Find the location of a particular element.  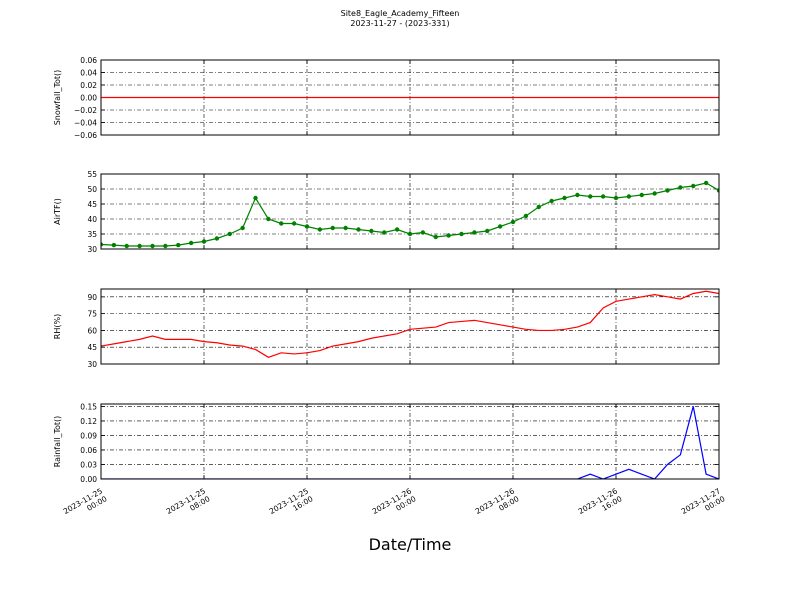

x-tick-label: 2023-11-2700:00 is located at coordinates (703, 504).